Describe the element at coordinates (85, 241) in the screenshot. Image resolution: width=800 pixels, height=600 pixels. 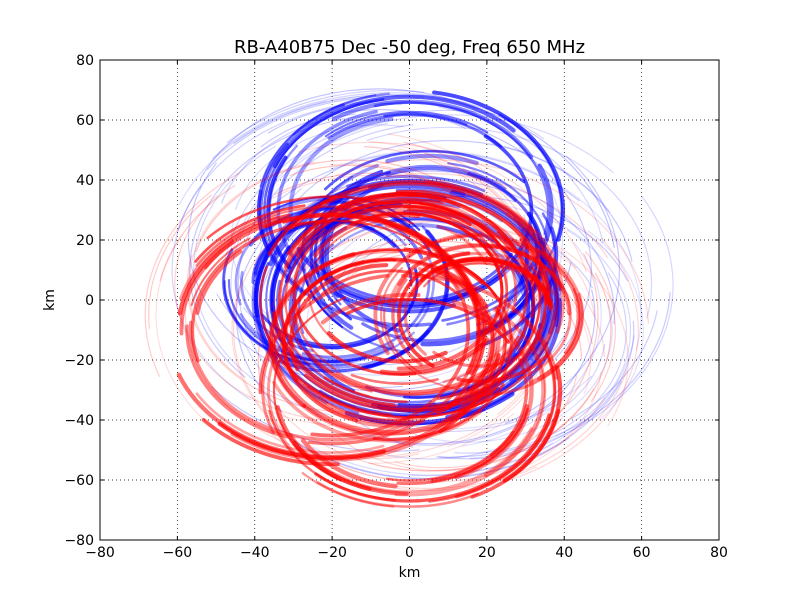
I see `y-tick-label: 20` at that location.